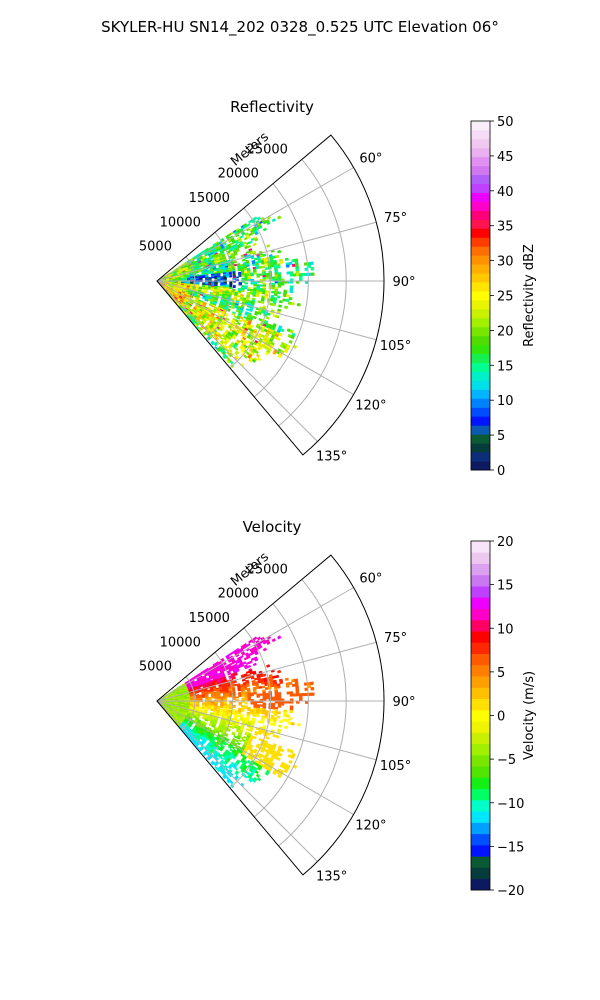  I want to click on colorbar-tick-label: 20, so click(505, 331).